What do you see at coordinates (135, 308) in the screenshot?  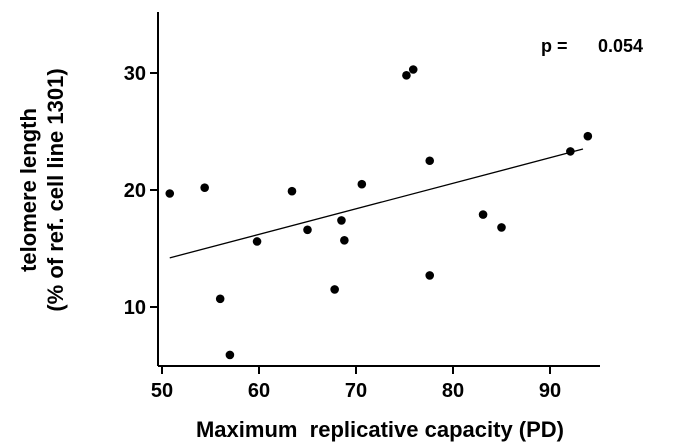 I see `y-tick-label: 10` at bounding box center [135, 308].